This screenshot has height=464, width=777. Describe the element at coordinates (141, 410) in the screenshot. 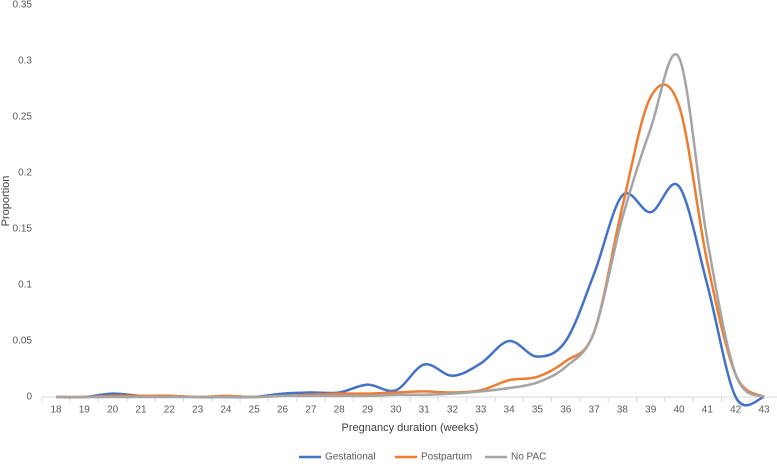

I see `x-tick-label: 21` at that location.